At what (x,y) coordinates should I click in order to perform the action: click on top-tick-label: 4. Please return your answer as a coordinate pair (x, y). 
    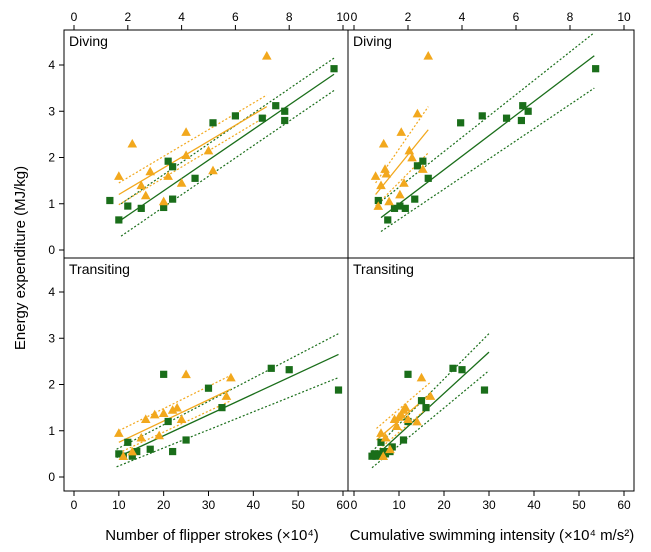
    Looking at the image, I should click on (181, 17).